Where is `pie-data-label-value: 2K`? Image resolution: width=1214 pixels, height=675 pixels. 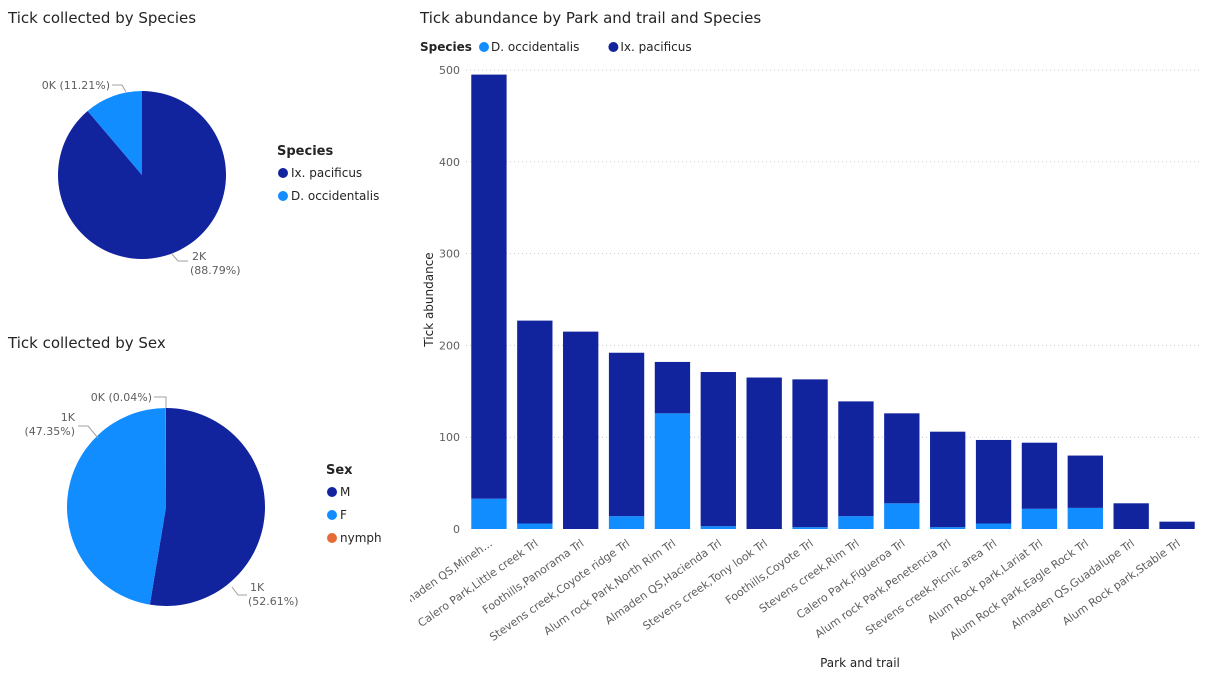 pie-data-label-value: 2K is located at coordinates (199, 256).